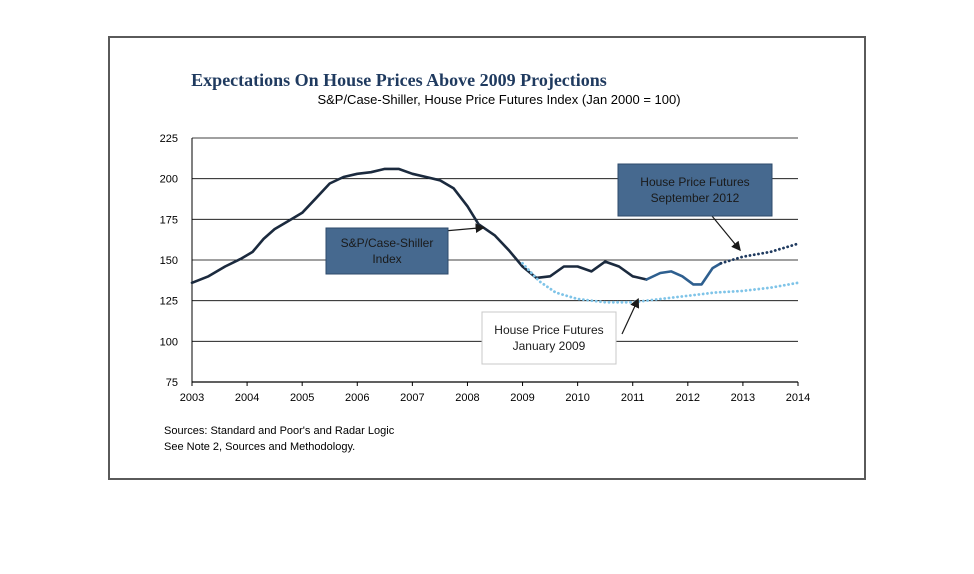 The image size is (974, 574). I want to click on y-tick-label-175: 175, so click(169, 220).